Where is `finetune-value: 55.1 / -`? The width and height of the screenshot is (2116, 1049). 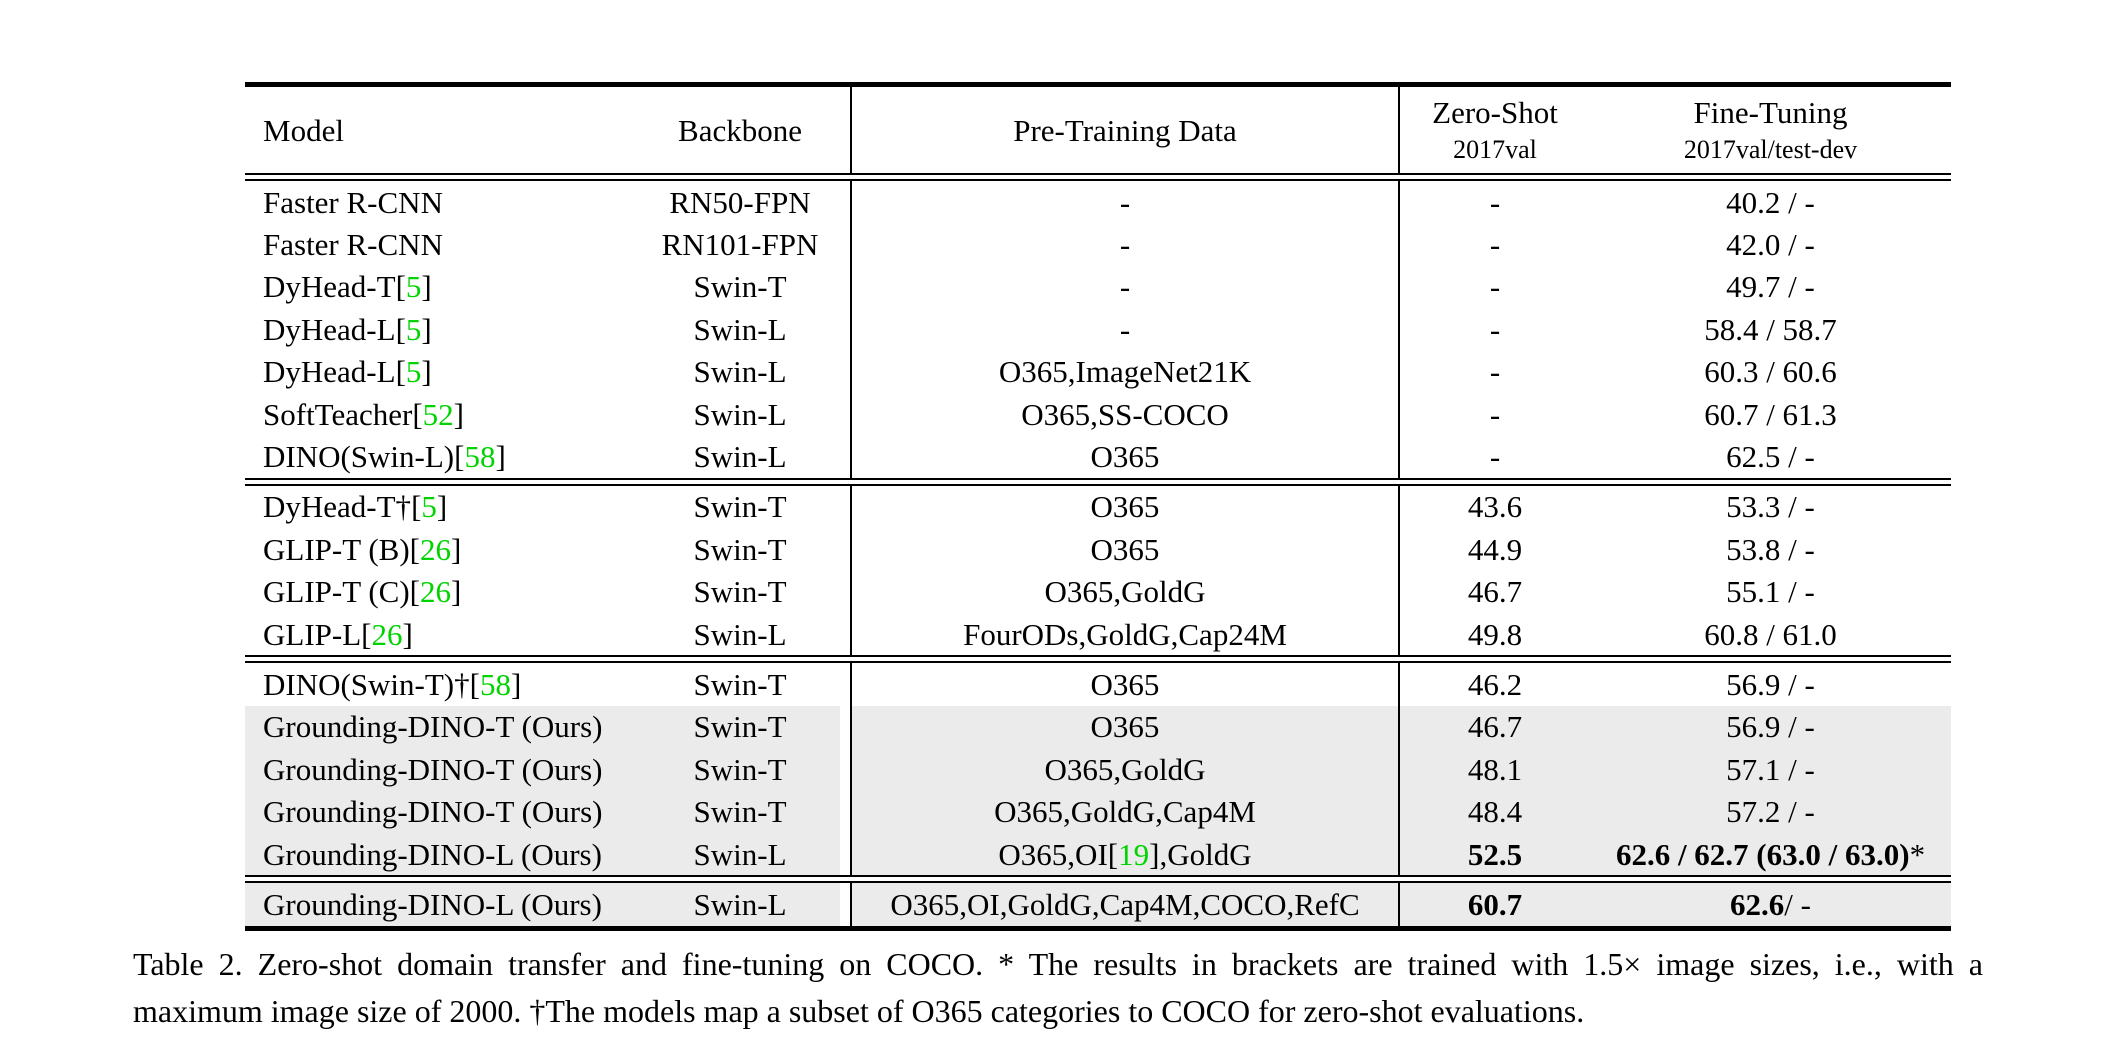 finetune-value: 55.1 / - is located at coordinates (1770, 592).